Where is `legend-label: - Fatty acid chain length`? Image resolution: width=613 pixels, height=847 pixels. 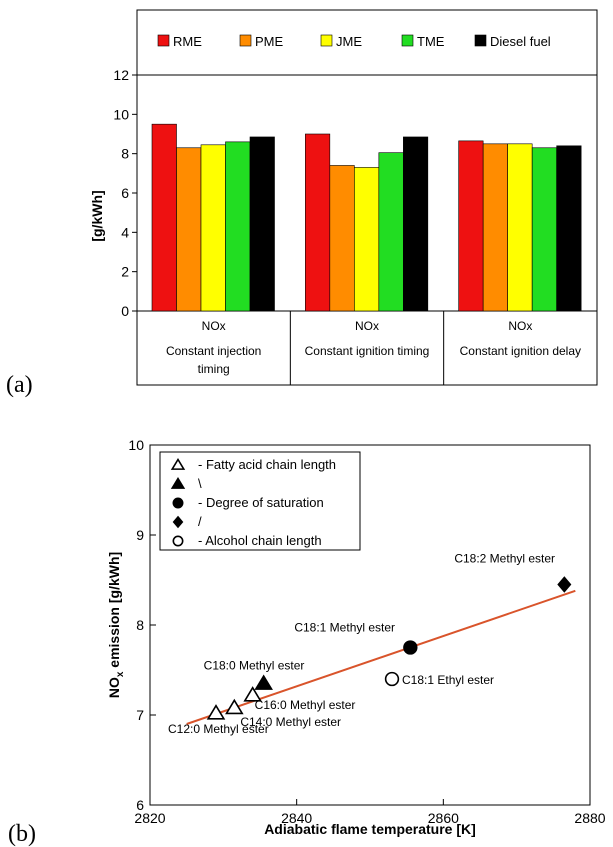 legend-label: - Fatty acid chain length is located at coordinates (267, 464).